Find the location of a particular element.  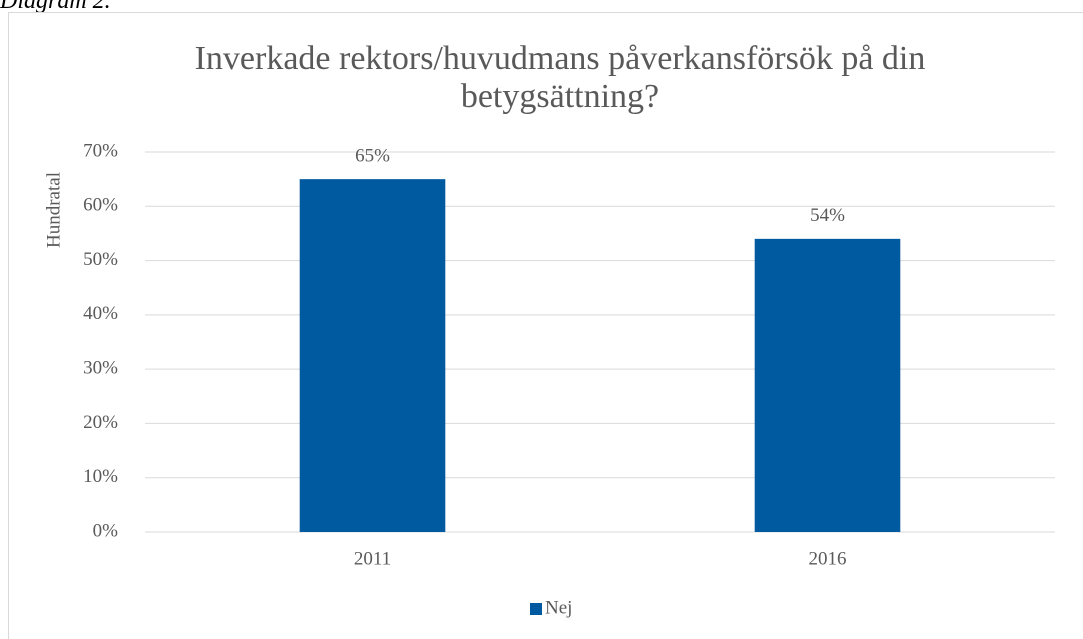

caption: Diagram 2. is located at coordinates (55, 7).